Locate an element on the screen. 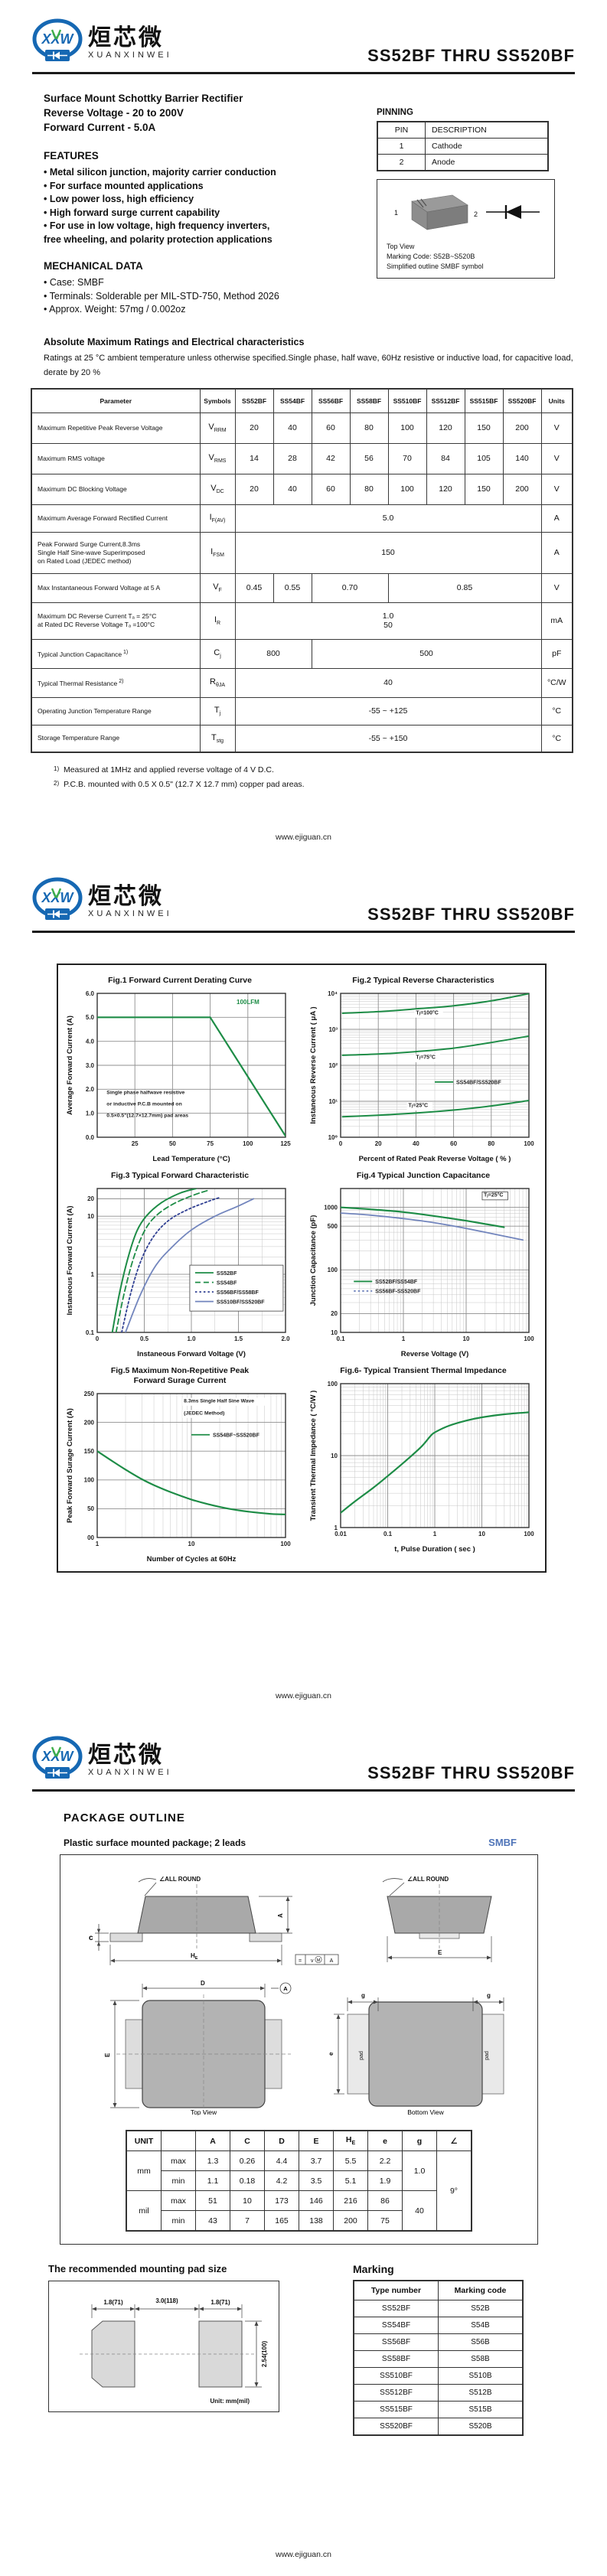  svg-text:Peak Forward Surage Current (A: Peak Forward Surage Current (A) is located at coordinates (70, 1465).